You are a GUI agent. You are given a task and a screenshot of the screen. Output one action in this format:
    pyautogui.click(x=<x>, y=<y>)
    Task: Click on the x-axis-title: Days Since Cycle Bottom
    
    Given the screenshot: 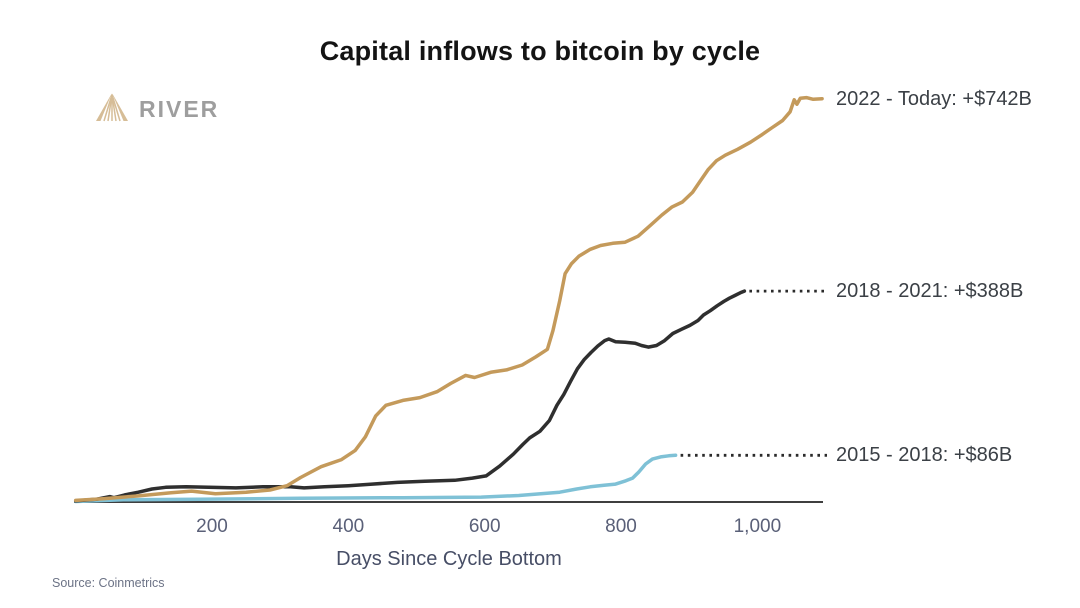 What is the action you would take?
    pyautogui.click(x=449, y=559)
    